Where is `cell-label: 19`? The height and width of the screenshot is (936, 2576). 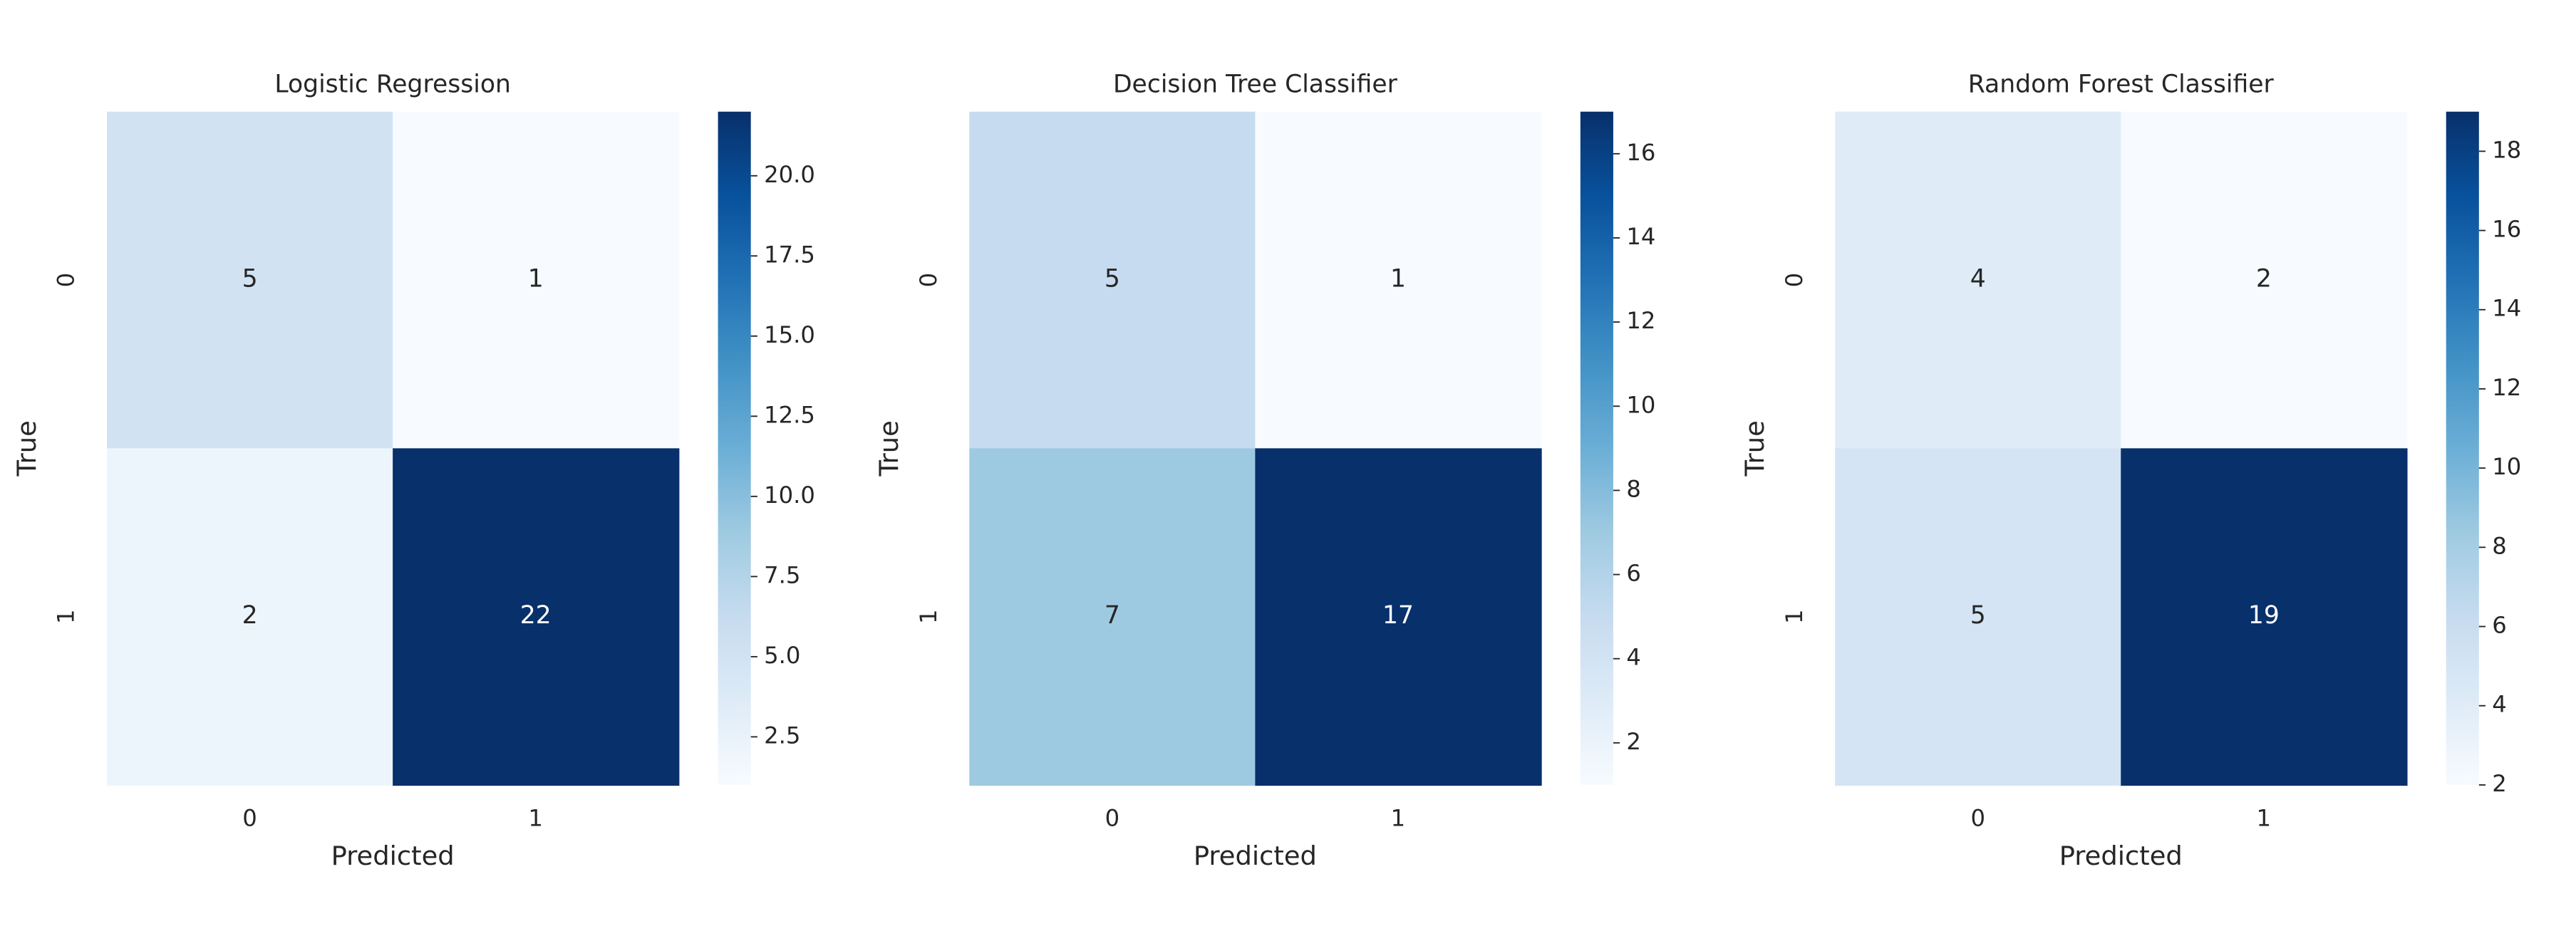
cell-label: 19 is located at coordinates (2264, 615).